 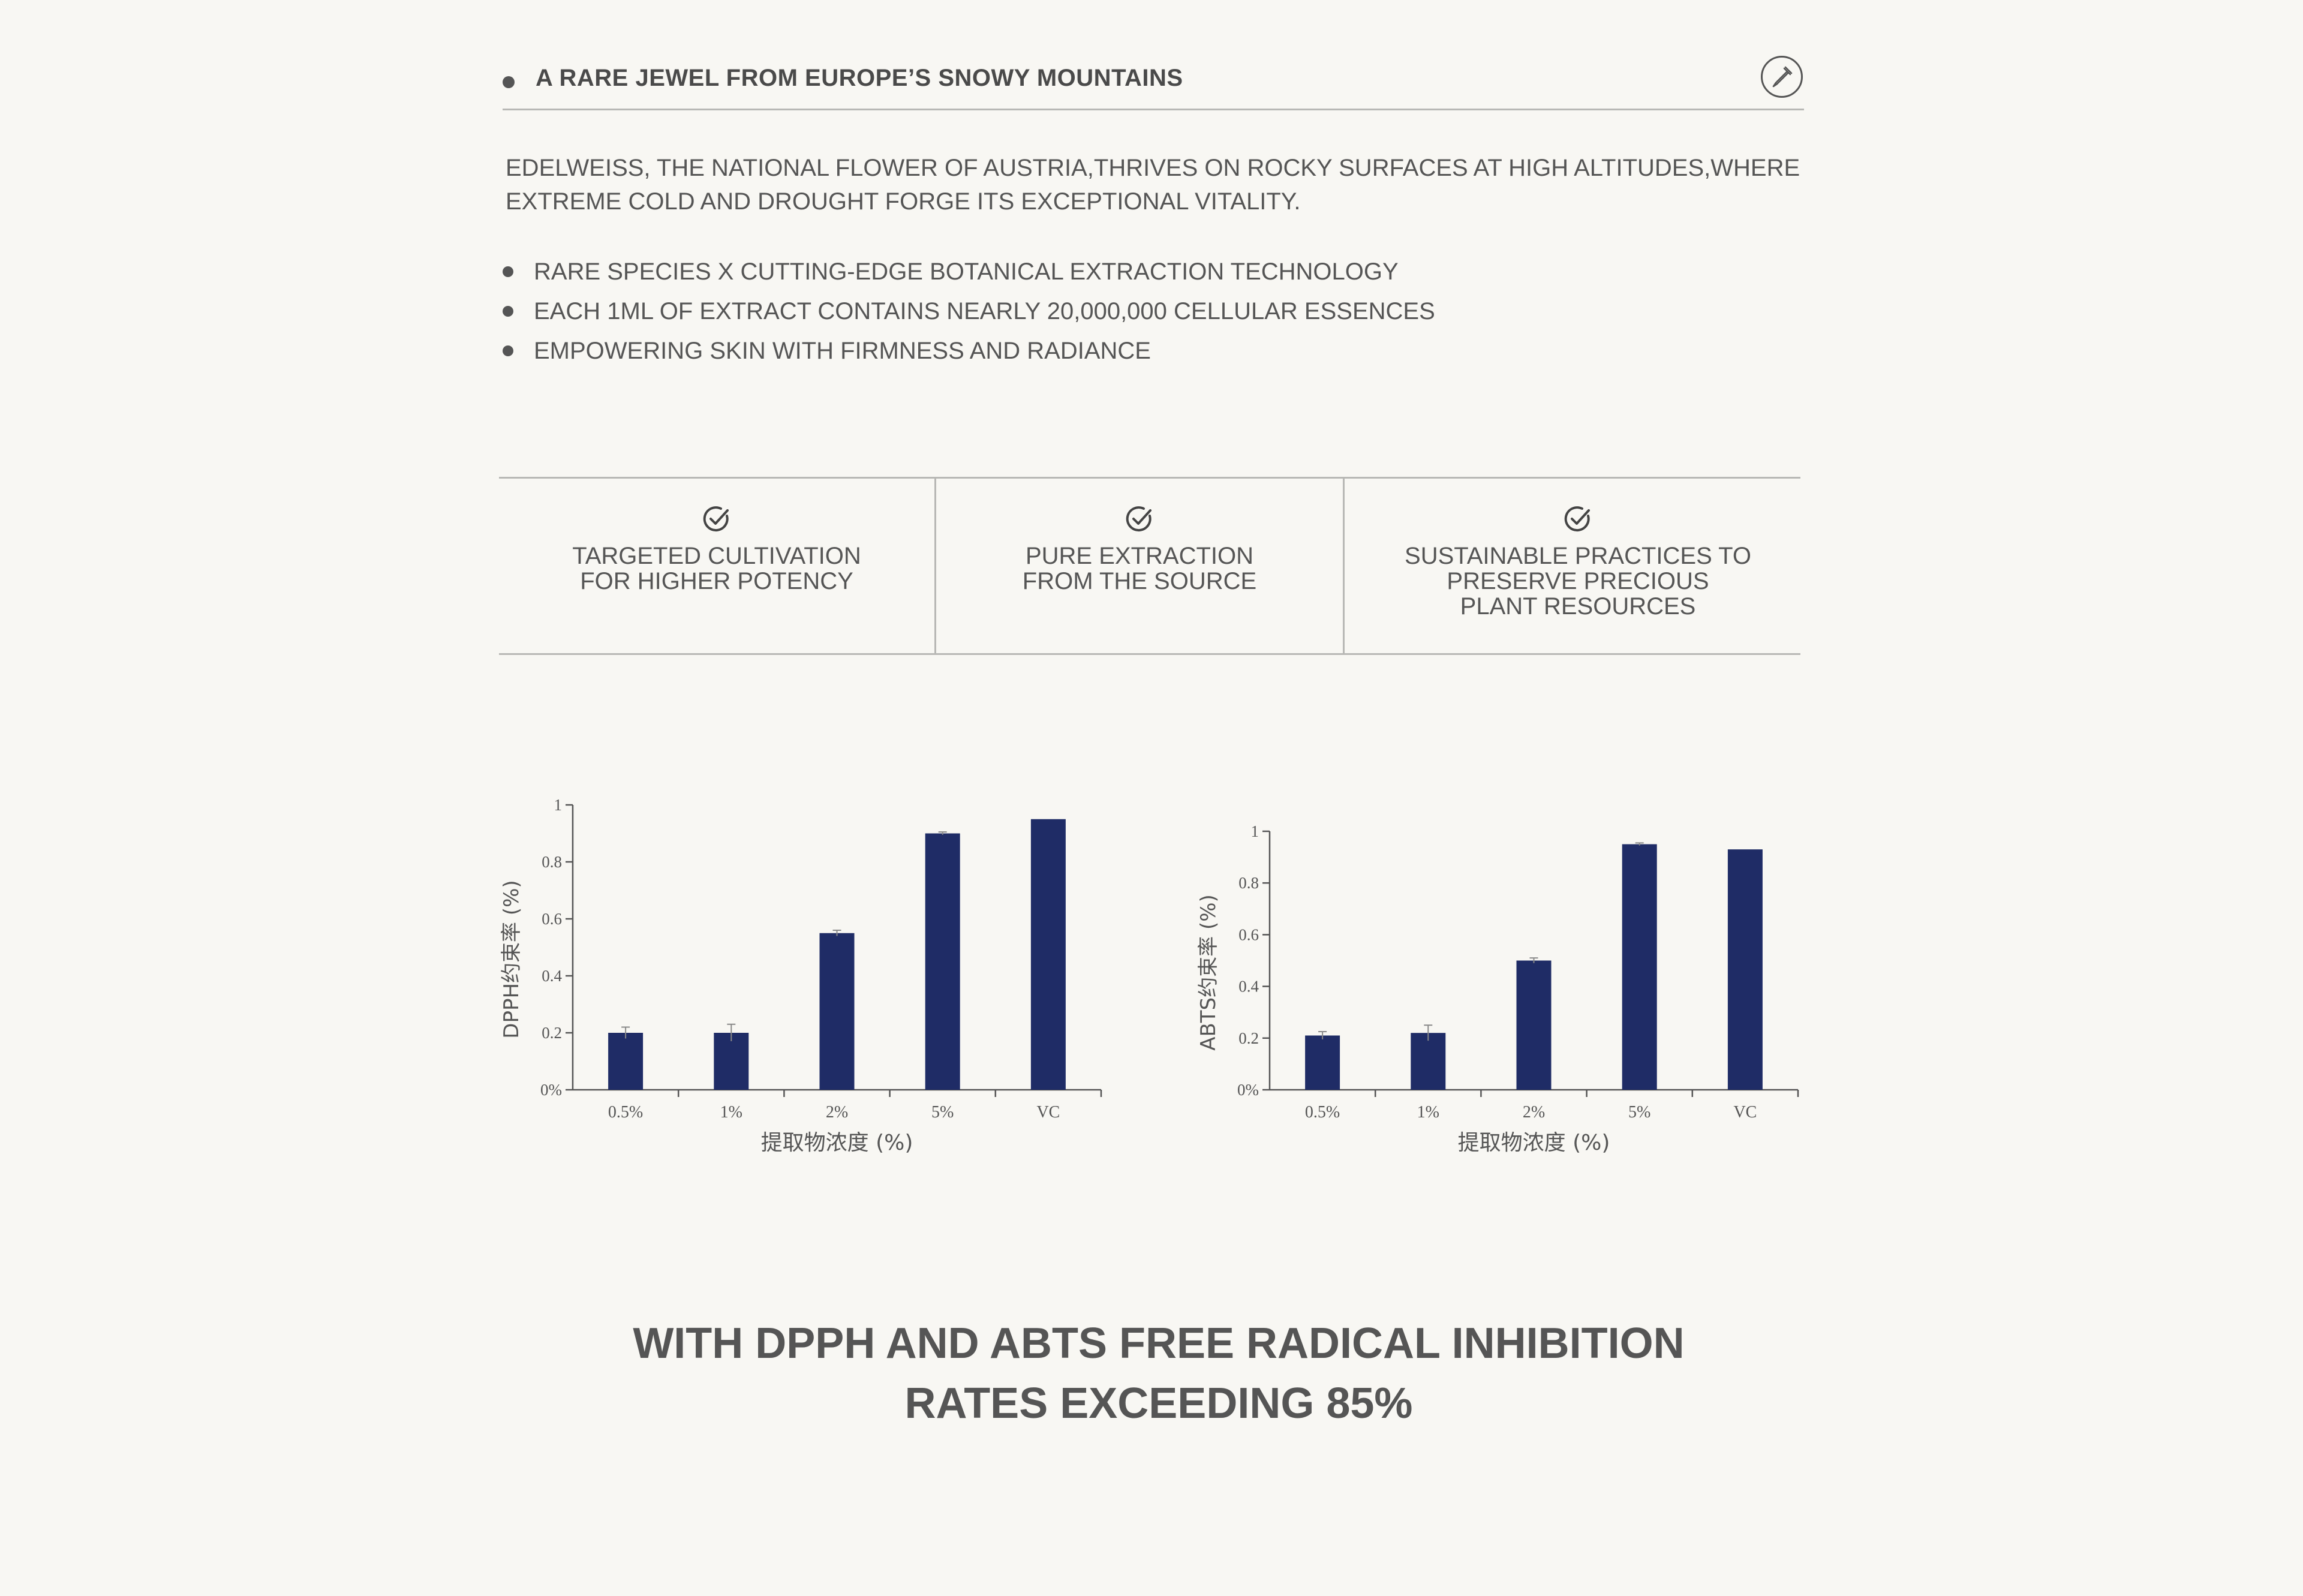 I want to click on dropper-icon, so click(x=1782, y=77).